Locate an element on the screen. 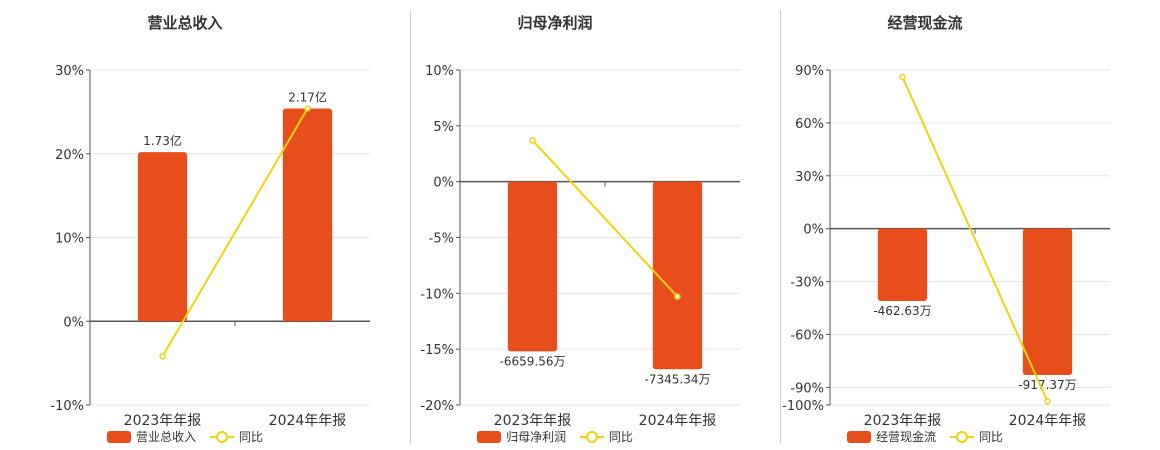 Image resolution: width=1160 pixels, height=450 pixels. bar-data-label: -6659.56万 is located at coordinates (533, 361).